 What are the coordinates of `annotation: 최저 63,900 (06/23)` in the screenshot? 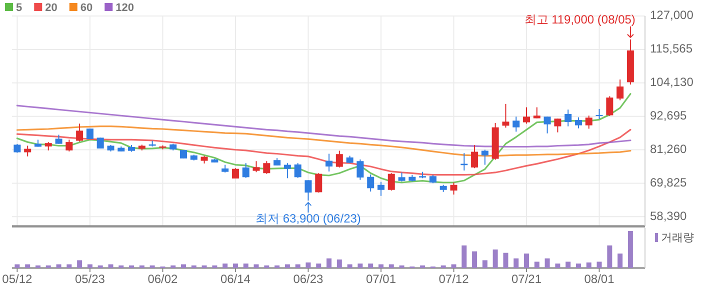 It's located at (308, 219).